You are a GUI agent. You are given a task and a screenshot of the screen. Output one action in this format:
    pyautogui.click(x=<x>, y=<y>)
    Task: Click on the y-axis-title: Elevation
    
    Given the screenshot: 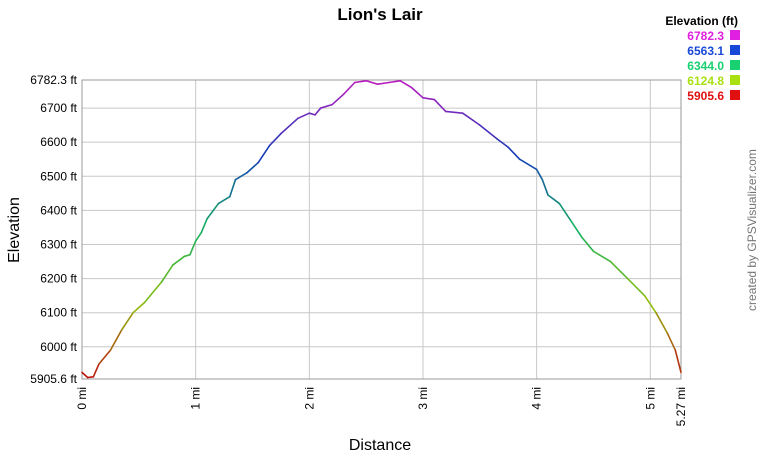 What is the action you would take?
    pyautogui.click(x=14, y=230)
    